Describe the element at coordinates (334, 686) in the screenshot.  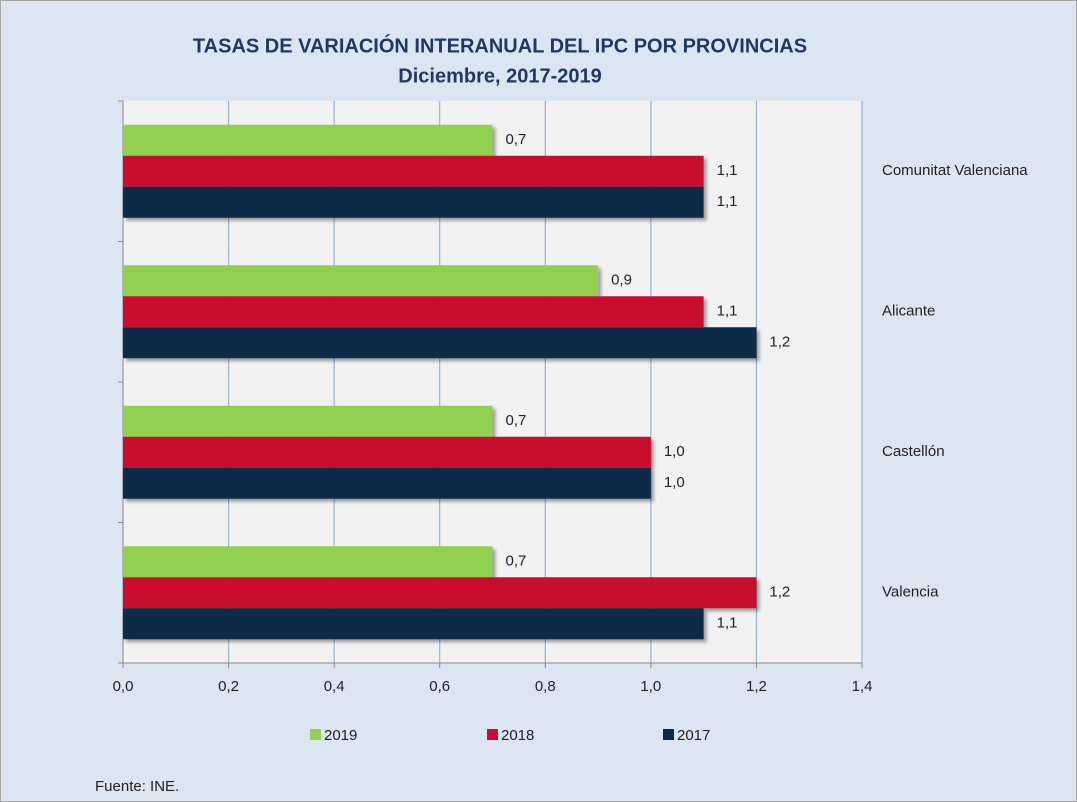
I see `x-tick-label: 0,4` at that location.